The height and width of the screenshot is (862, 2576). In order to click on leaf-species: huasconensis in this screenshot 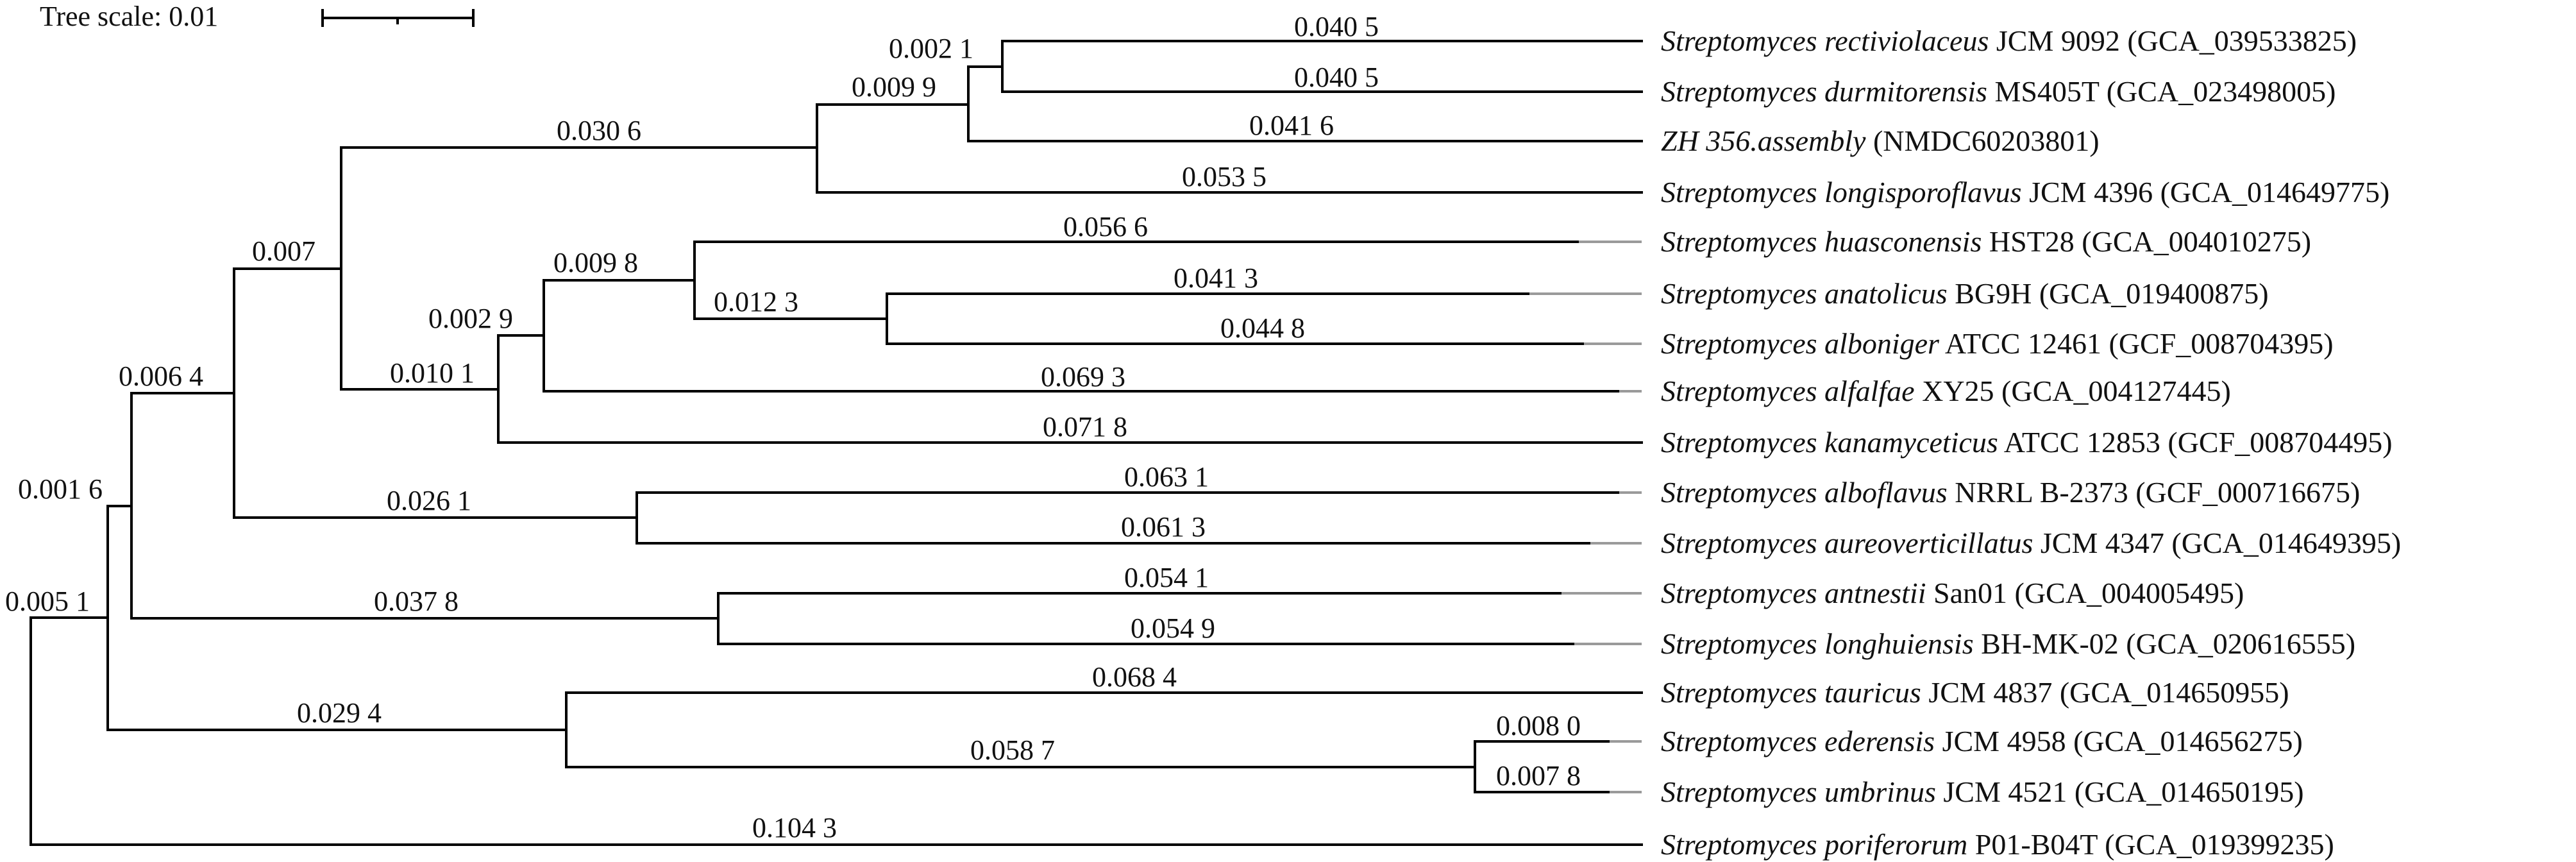, I will do `click(1903, 242)`.